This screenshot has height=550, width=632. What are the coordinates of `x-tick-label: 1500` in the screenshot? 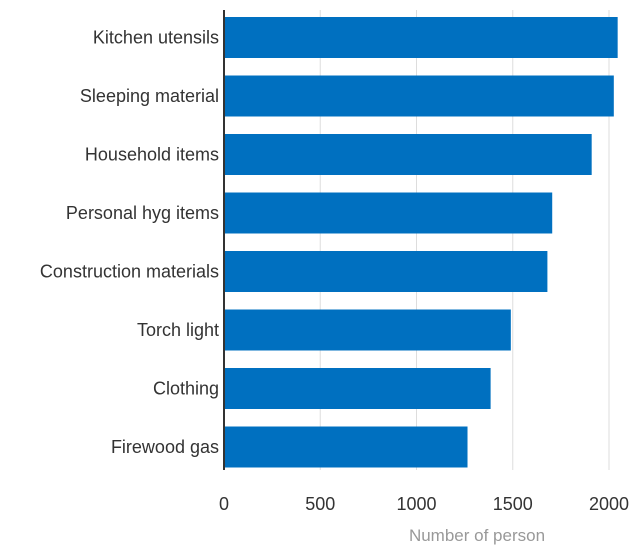 It's located at (513, 504).